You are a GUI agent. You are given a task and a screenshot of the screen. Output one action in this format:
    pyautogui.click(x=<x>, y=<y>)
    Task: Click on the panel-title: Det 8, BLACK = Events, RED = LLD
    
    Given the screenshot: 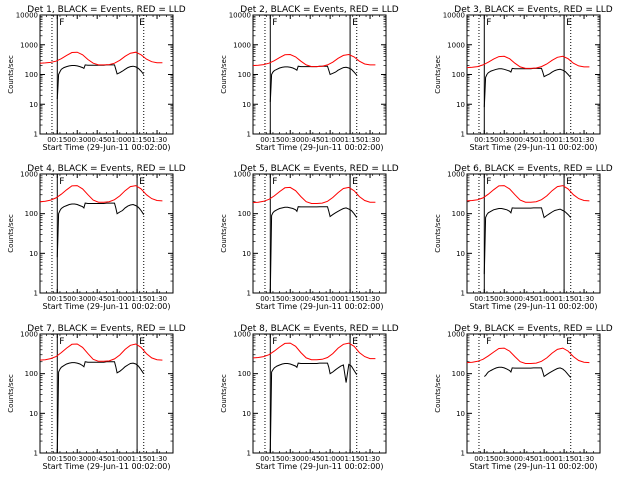 What is the action you would take?
    pyautogui.click(x=319, y=329)
    